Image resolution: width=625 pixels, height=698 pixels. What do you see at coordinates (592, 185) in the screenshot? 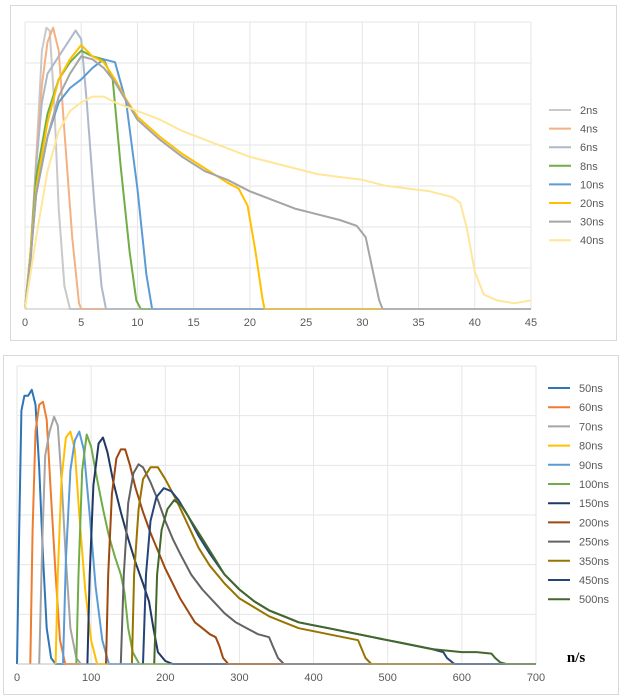
I see `legend-label: 10ns` at bounding box center [592, 185].